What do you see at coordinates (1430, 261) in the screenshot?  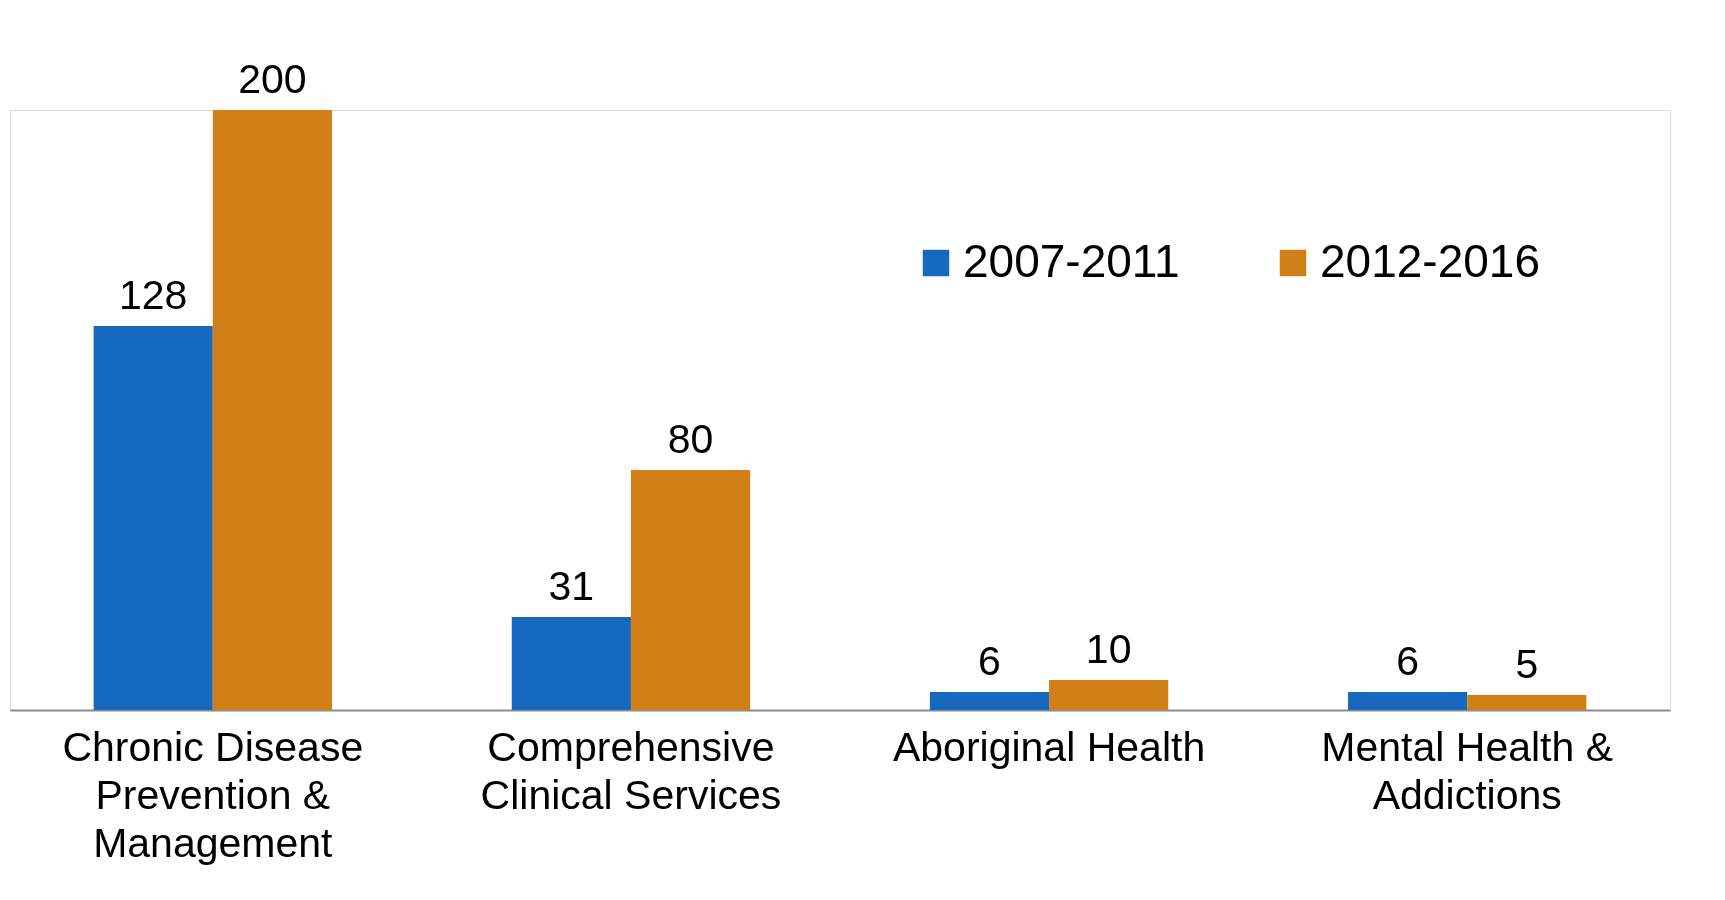 I see `legend-label: 2012-2016` at bounding box center [1430, 261].